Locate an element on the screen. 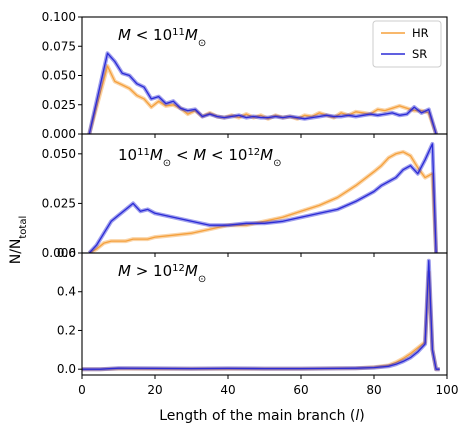 The image size is (474, 433). x-tick-label: 60 is located at coordinates (300, 390).